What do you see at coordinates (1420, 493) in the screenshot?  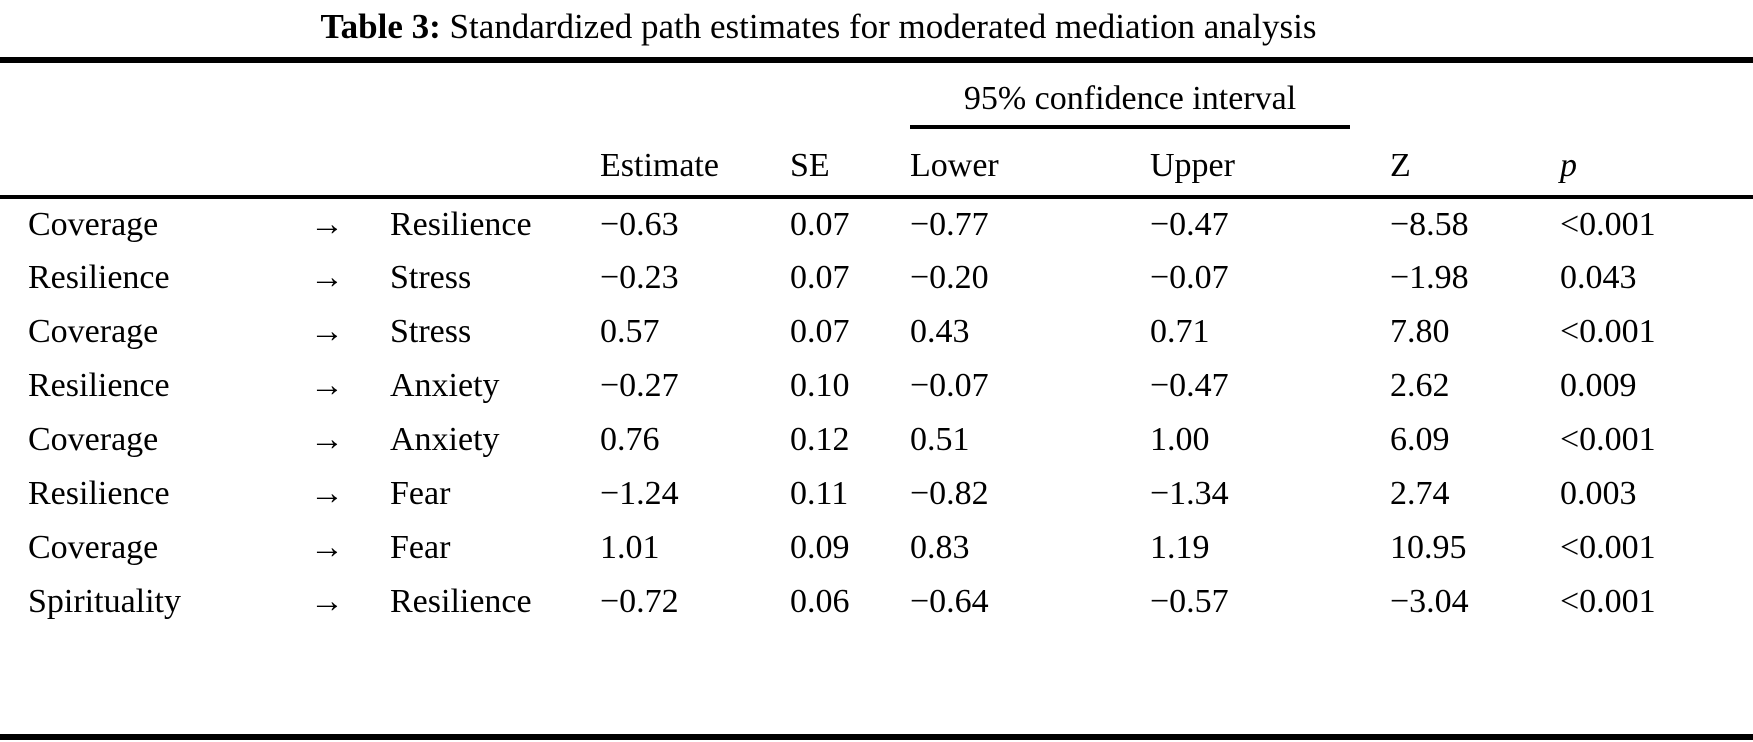 I see `z-value: 2.74` at bounding box center [1420, 493].